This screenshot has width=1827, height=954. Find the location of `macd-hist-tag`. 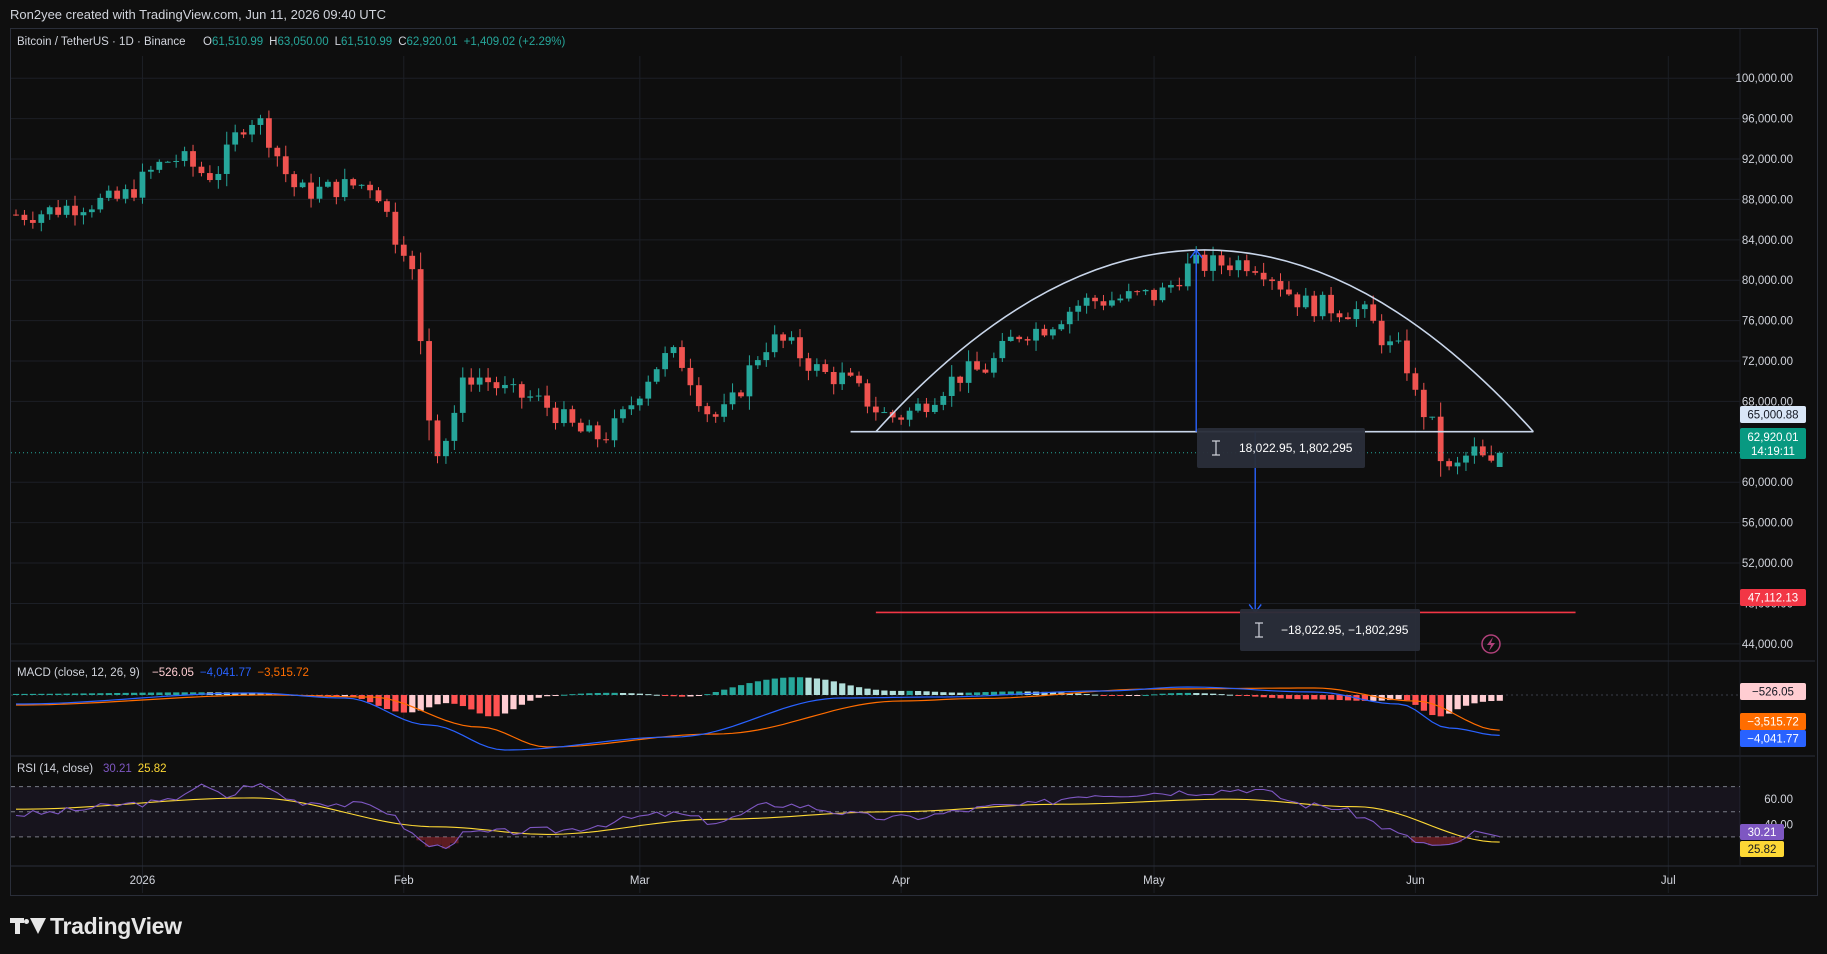

macd-hist-tag is located at coordinates (1773, 691).